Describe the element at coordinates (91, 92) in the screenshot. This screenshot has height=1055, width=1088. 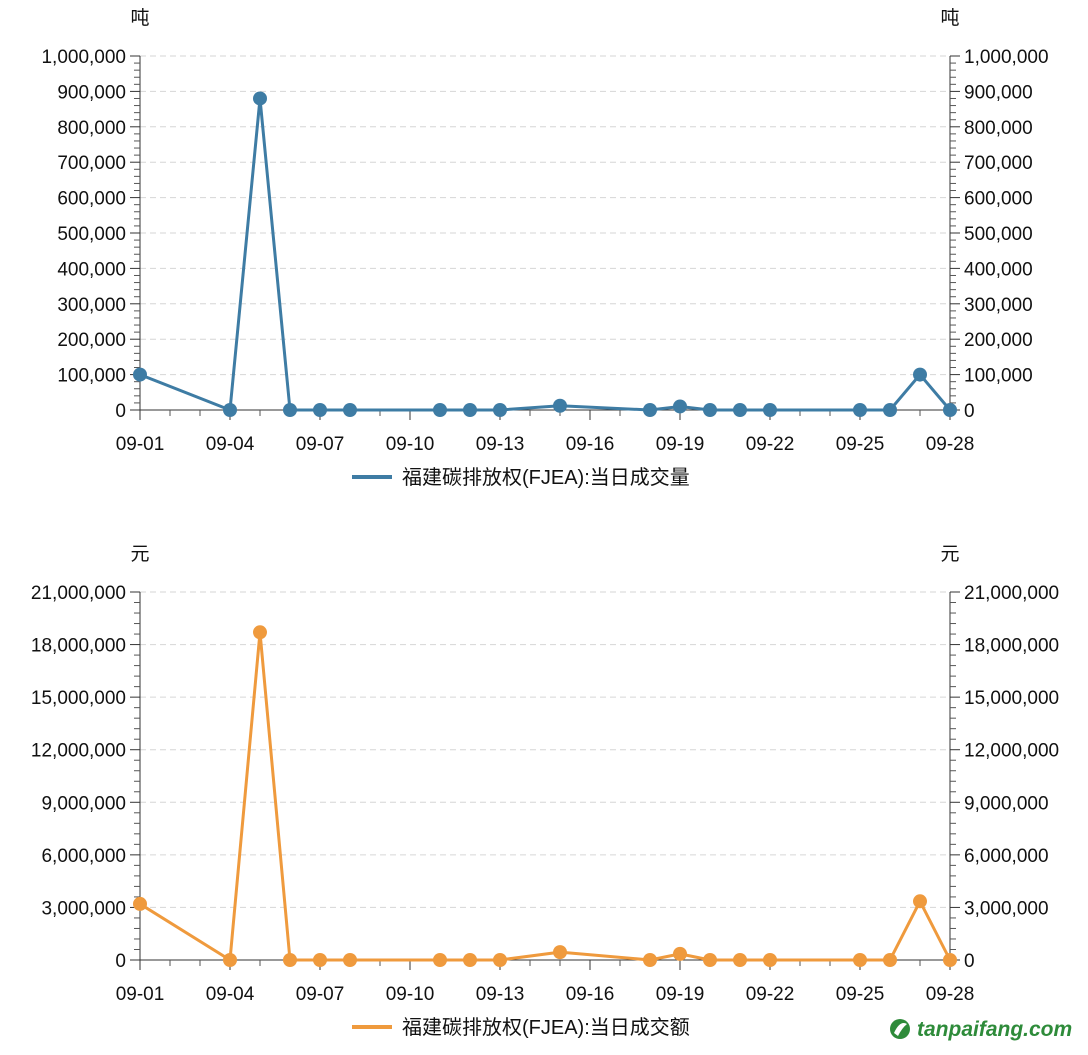
I see `y-tick-label-left: 900,000` at that location.